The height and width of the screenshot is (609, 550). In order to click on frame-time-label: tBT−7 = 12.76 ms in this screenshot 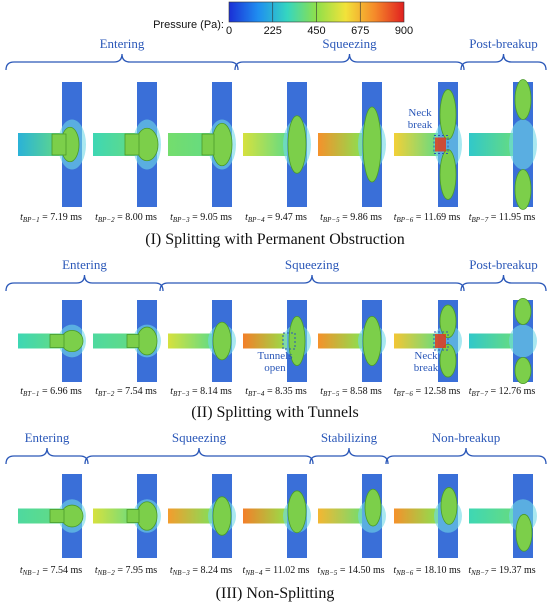, I will do `click(502, 392)`.